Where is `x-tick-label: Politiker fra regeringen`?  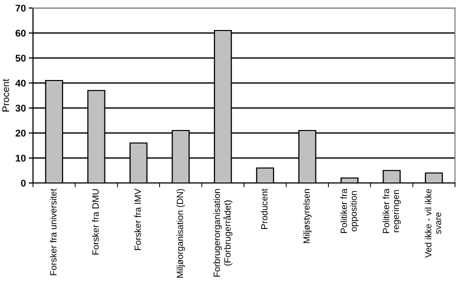 x-tick-label: Politiker fra regeringen is located at coordinates (391, 210).